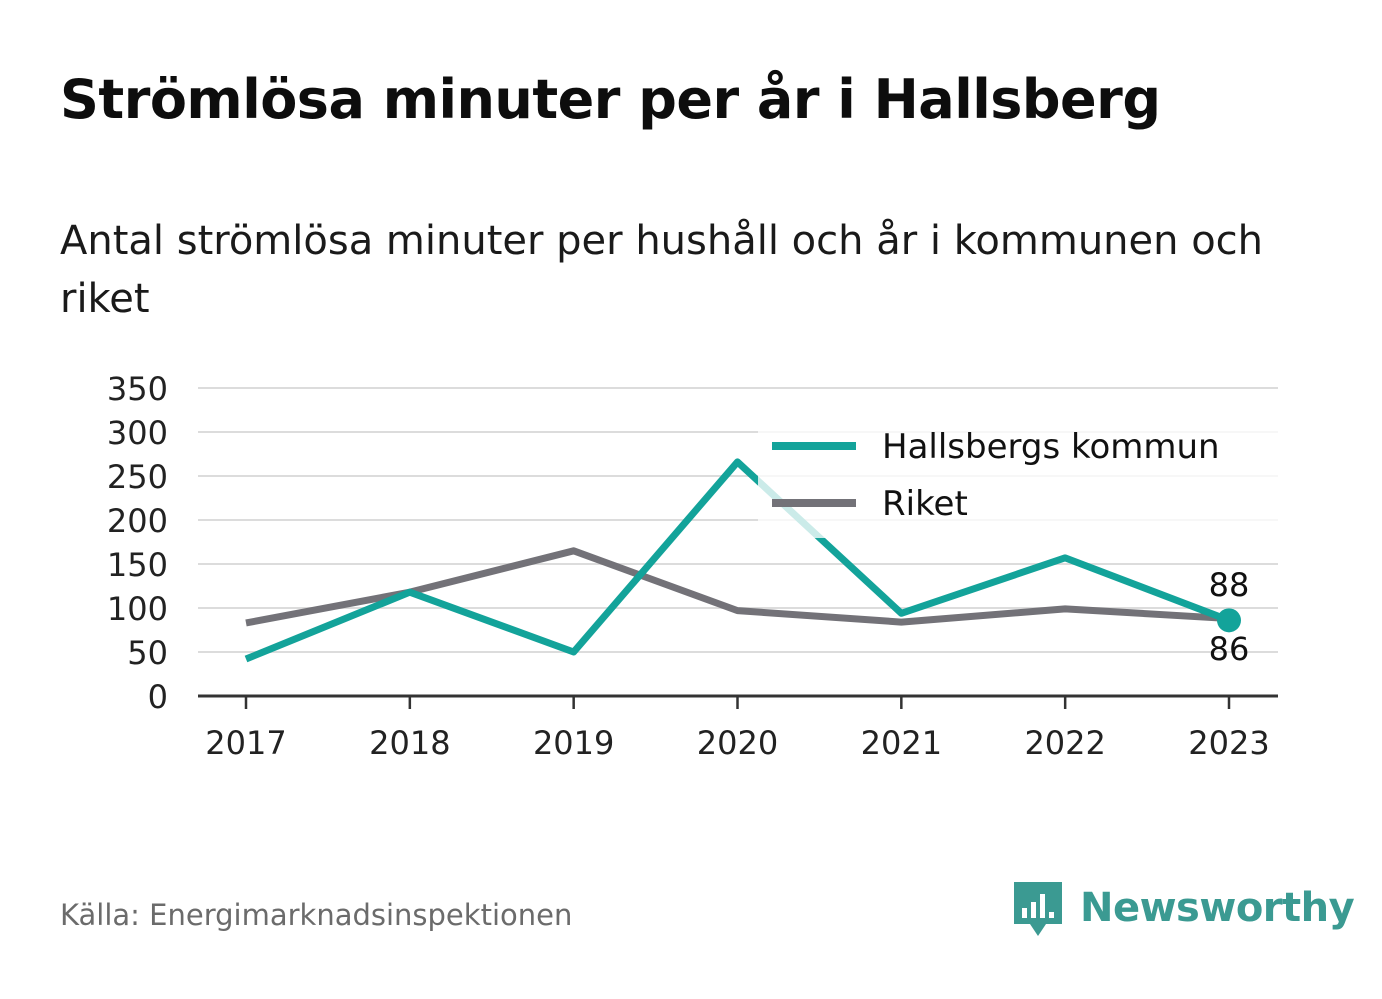 This screenshot has height=999, width=1382. I want to click on end-point-marker, so click(1229, 620).